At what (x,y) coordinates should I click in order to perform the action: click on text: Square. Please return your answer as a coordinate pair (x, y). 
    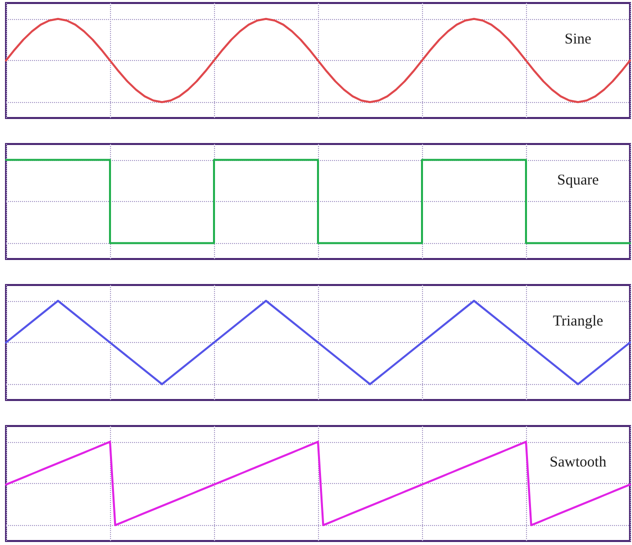
    Looking at the image, I should click on (578, 180).